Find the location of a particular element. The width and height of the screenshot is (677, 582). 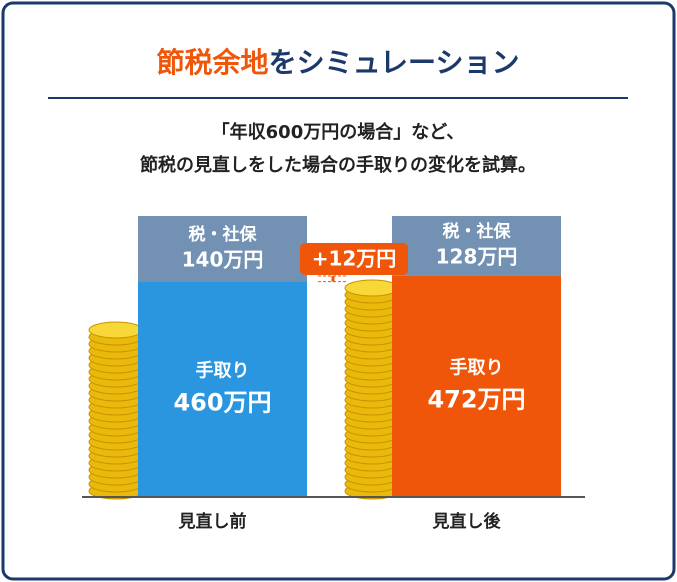

title: 節税余地をシミュレーション is located at coordinates (338, 62).